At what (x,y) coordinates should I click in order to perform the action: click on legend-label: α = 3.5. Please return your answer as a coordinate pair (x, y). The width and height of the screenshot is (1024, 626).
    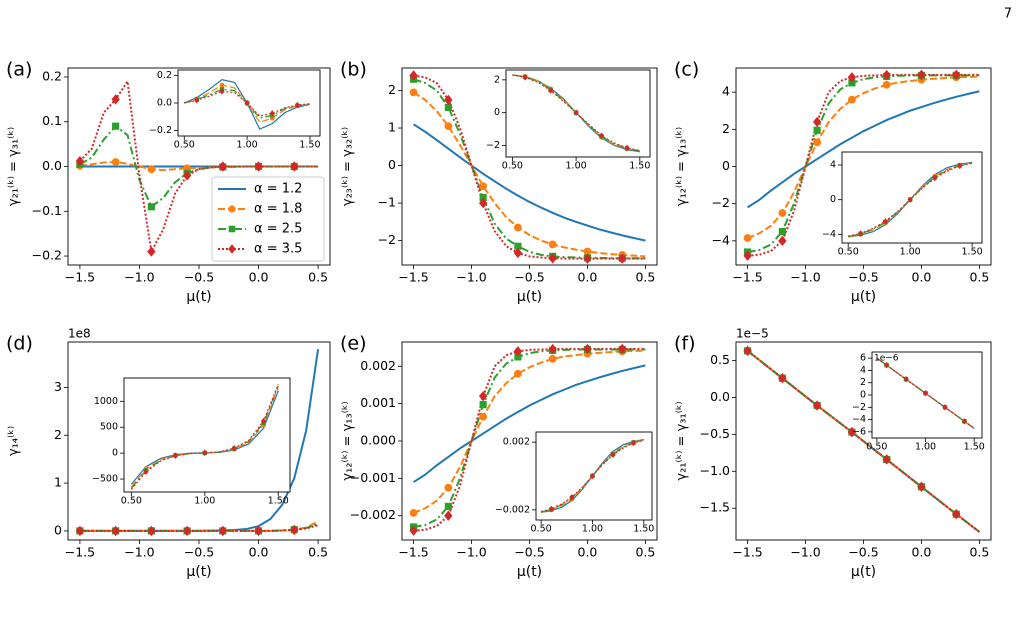
    Looking at the image, I should click on (278, 249).